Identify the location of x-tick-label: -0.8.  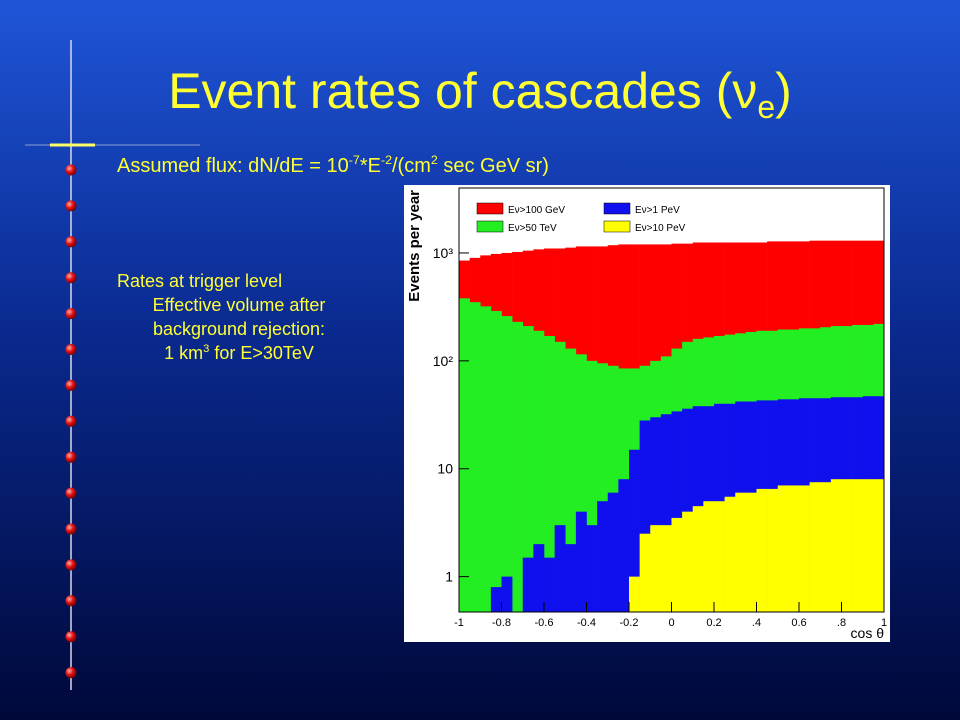
(501, 623).